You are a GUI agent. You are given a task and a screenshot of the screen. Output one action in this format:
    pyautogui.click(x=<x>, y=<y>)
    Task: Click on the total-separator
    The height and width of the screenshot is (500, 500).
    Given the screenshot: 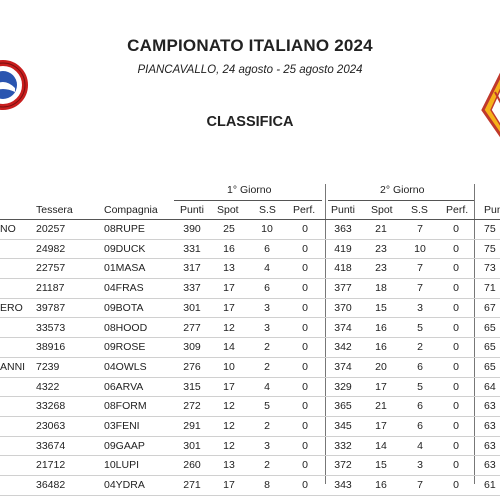 What is the action you would take?
    pyautogui.click(x=474, y=334)
    